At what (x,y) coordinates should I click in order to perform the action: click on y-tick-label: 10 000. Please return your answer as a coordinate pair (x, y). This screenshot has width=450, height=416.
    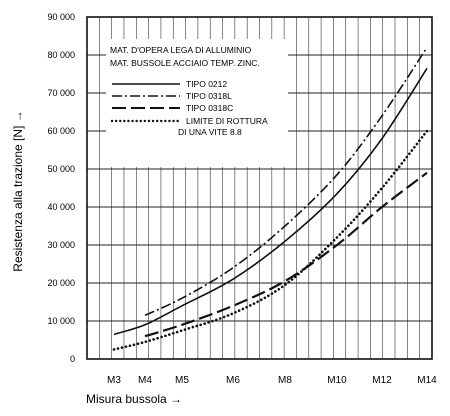
    Looking at the image, I should click on (61, 321).